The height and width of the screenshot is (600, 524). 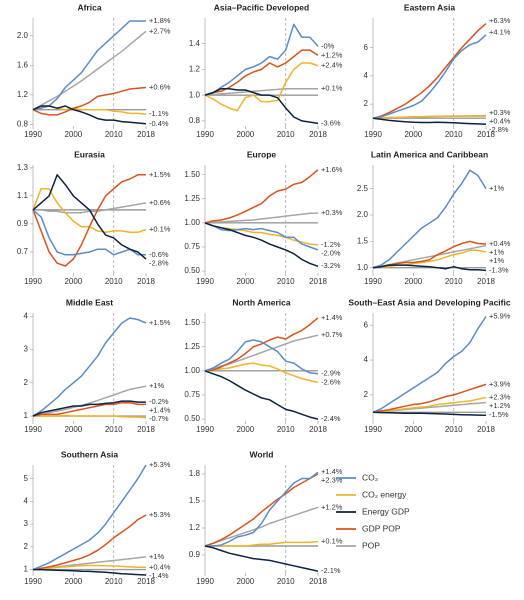 What do you see at coordinates (89, 7) in the screenshot?
I see `panel-title: Africa` at bounding box center [89, 7].